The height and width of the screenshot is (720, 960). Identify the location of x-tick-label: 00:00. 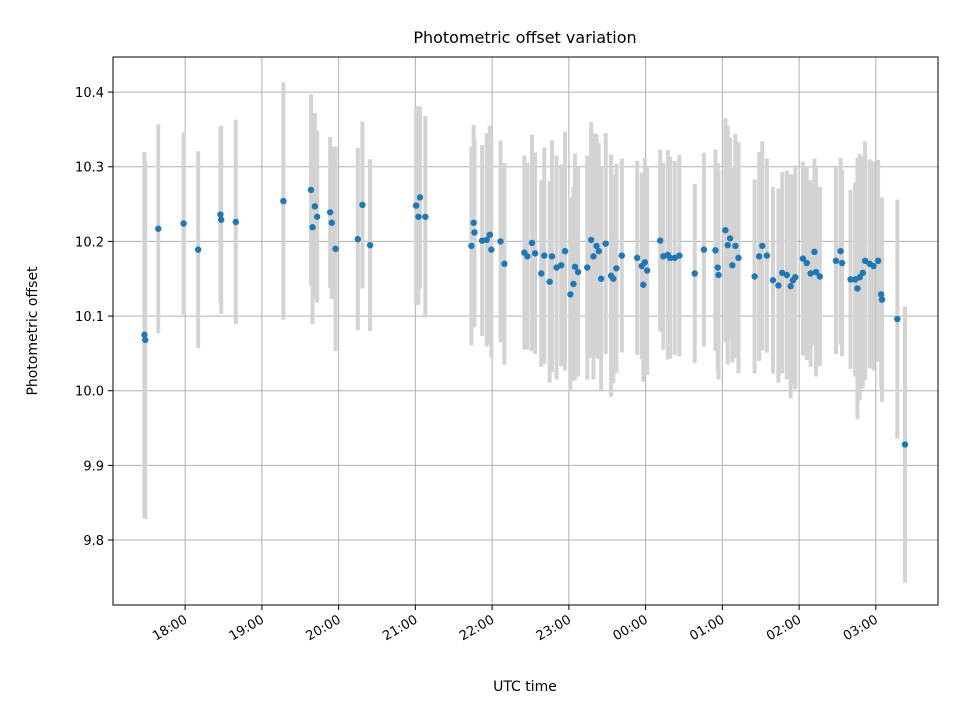
(631, 628).